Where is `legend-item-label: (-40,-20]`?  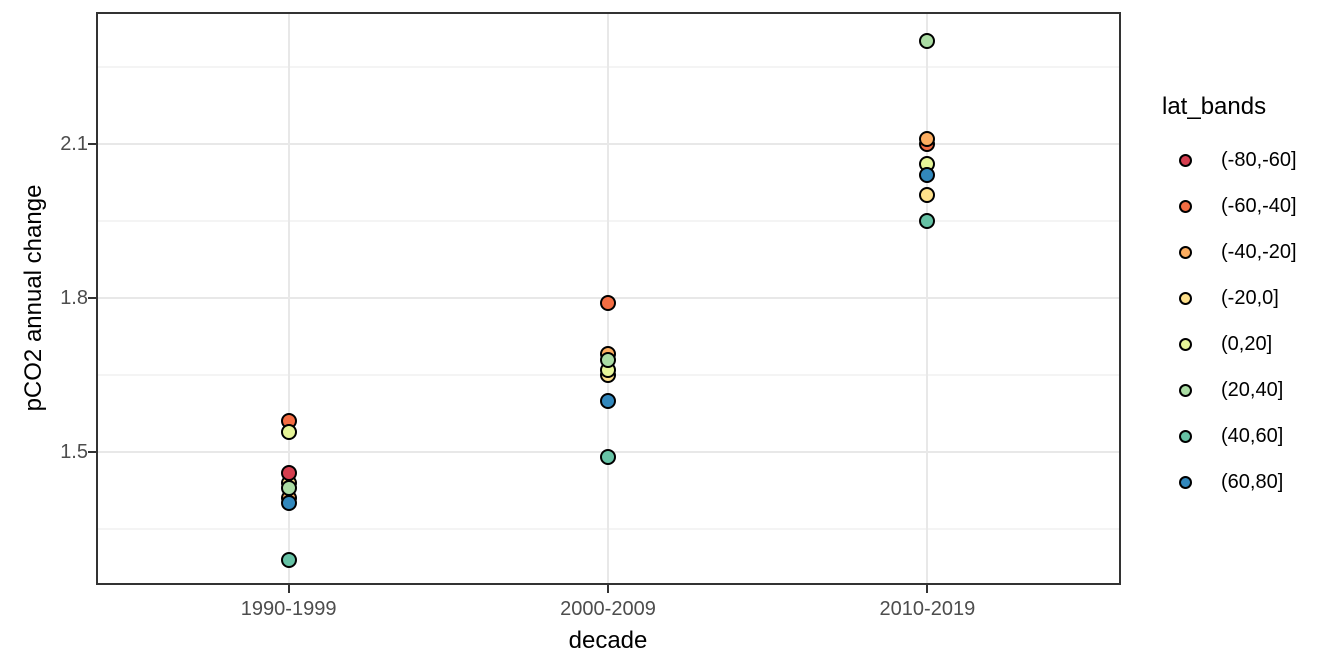
legend-item-label: (-40,-20] is located at coordinates (1259, 251).